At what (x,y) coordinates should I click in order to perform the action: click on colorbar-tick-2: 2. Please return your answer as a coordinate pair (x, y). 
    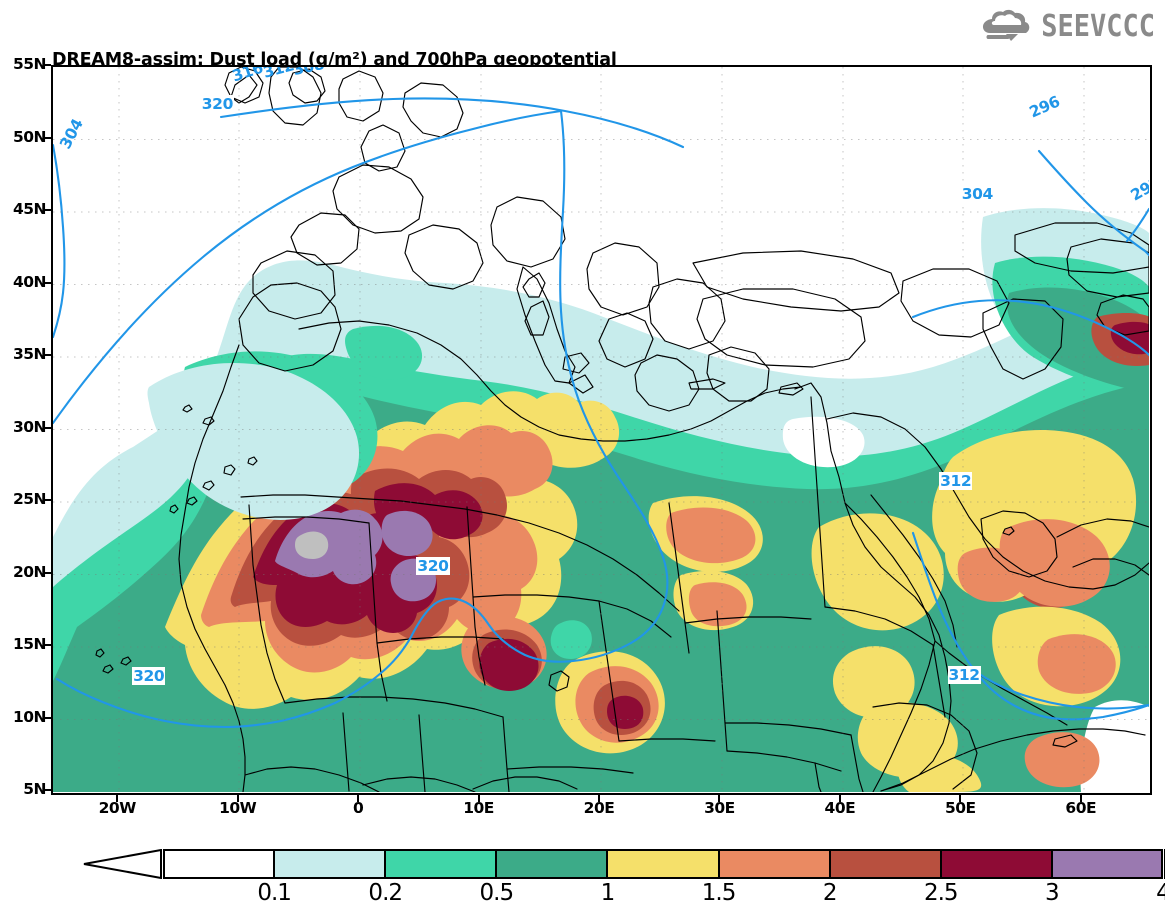
    Looking at the image, I should click on (830, 893).